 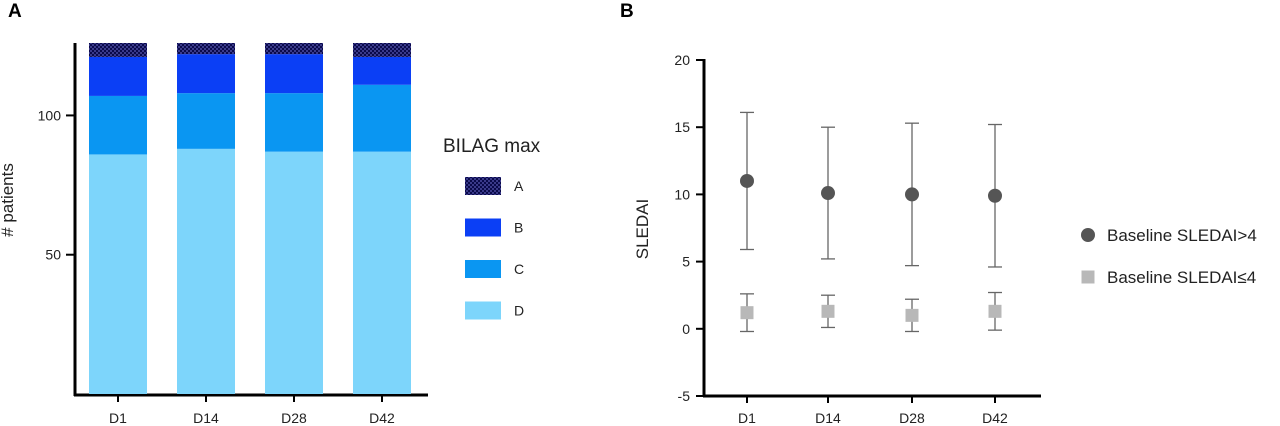 I want to click on y-tick-label-15: 15, so click(x=682, y=127).